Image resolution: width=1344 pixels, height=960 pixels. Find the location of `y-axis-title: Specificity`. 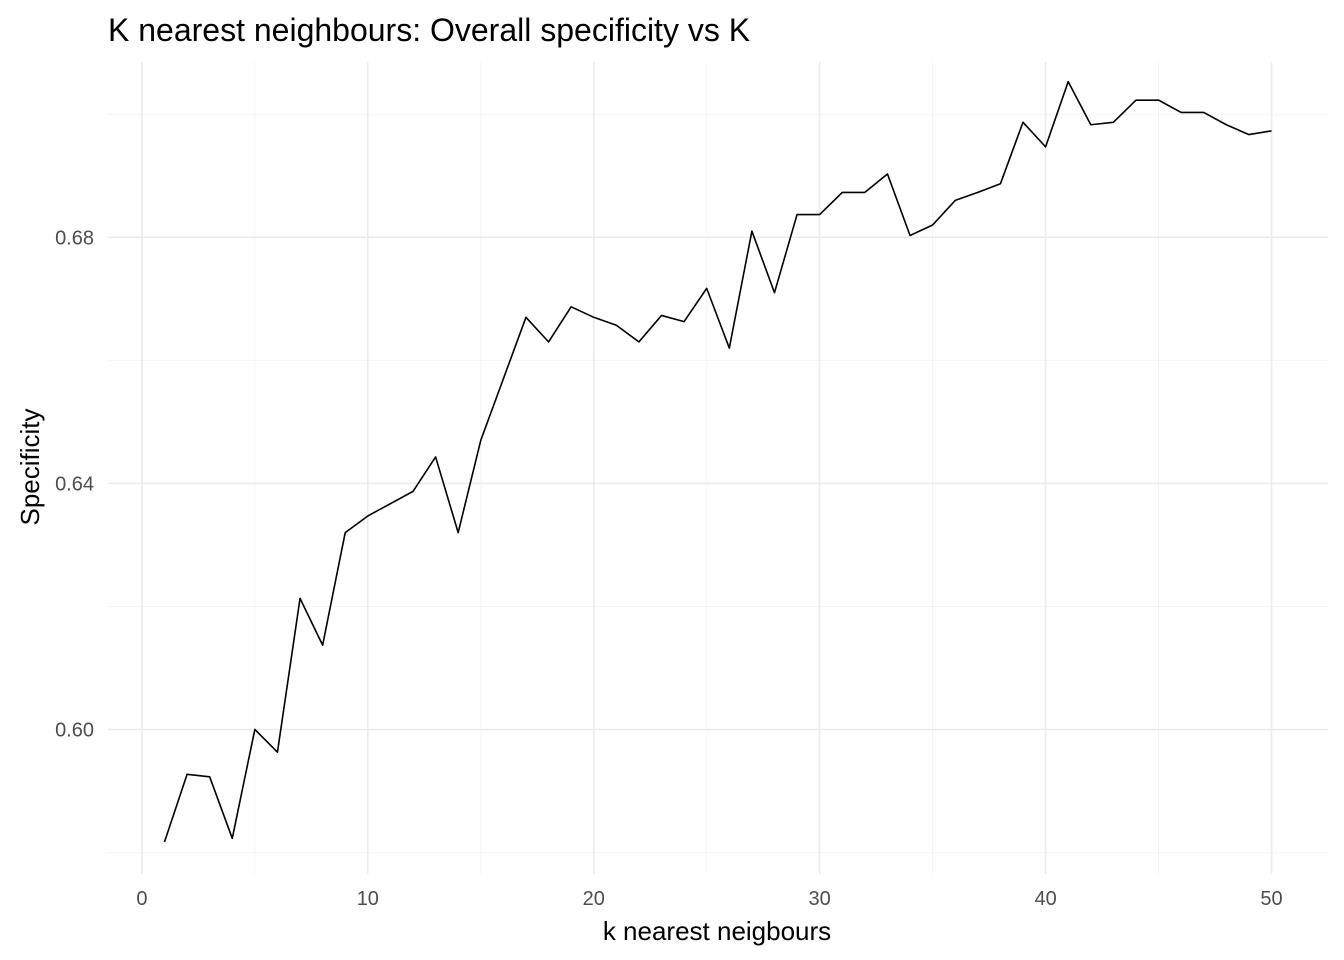

y-axis-title: Specificity is located at coordinates (30, 466).